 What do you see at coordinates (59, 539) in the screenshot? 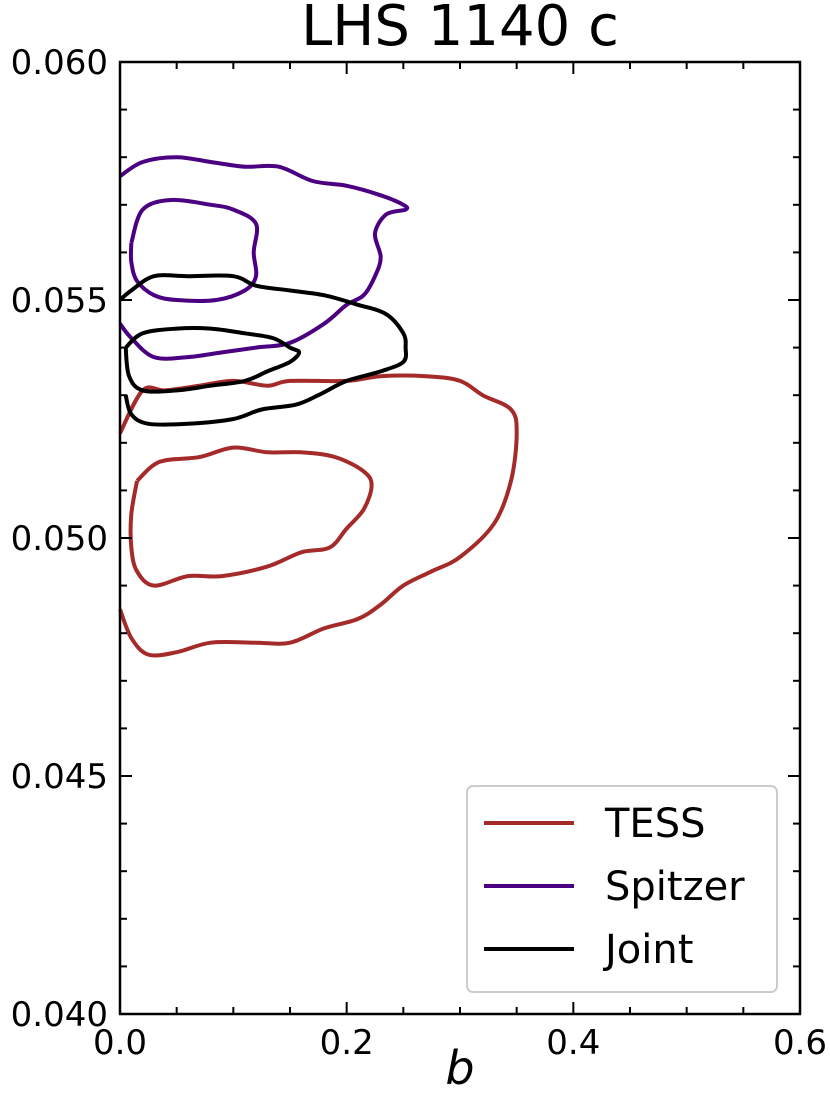
I see `y-tick-label: 0.050` at bounding box center [59, 539].